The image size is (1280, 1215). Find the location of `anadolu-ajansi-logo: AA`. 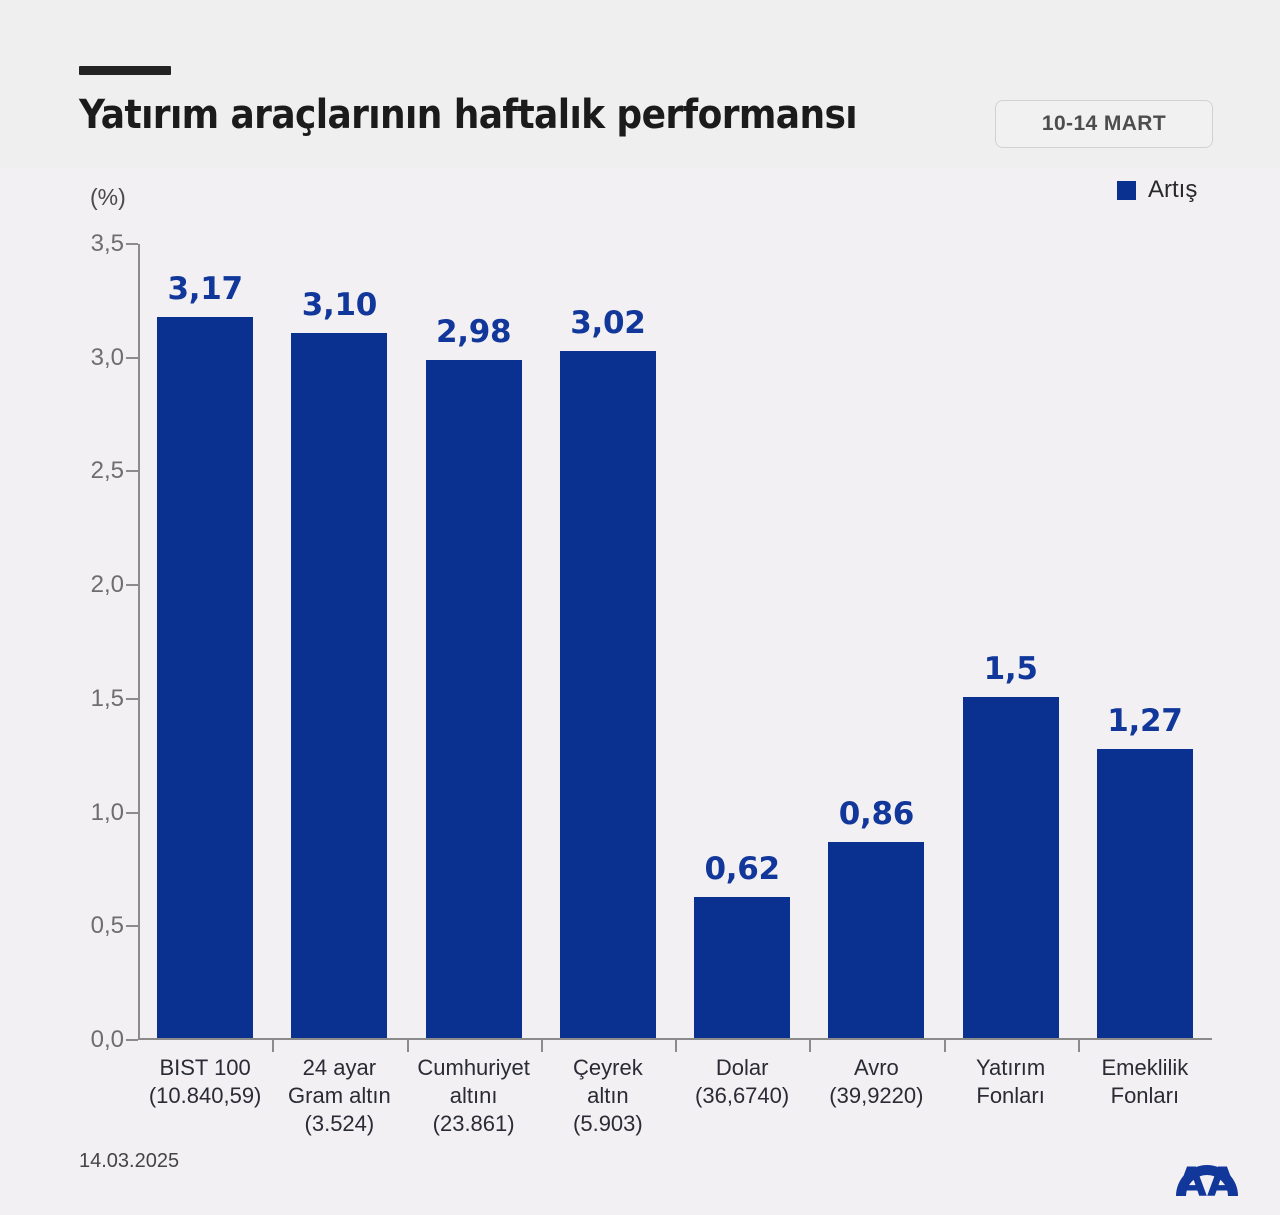

anadolu-ajansi-logo: AA is located at coordinates (1207, 1173).